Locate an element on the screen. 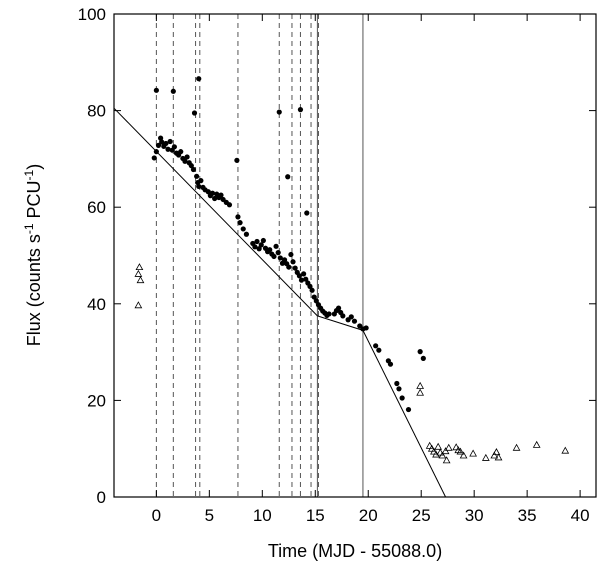  y-axis-label: Flux (counts s-1 PCU-1) is located at coordinates (33, 255).